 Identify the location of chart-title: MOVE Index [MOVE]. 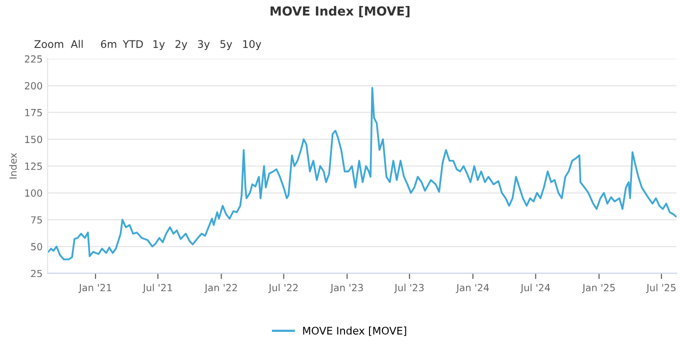
(340, 12).